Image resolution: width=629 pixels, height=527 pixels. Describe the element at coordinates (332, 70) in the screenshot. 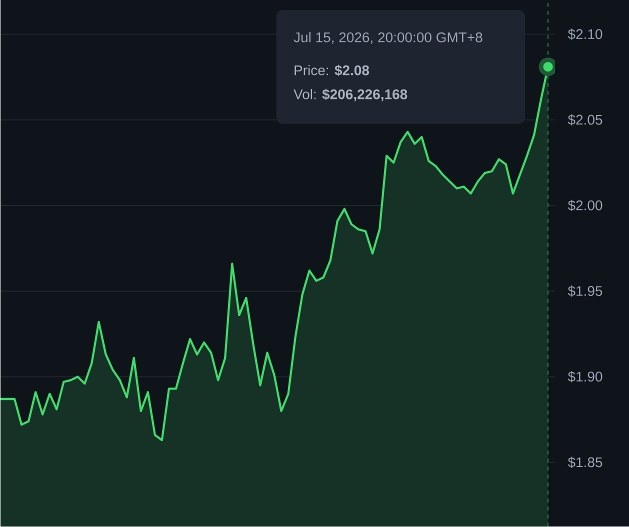

I see `annotation: Price: $2.08` at that location.